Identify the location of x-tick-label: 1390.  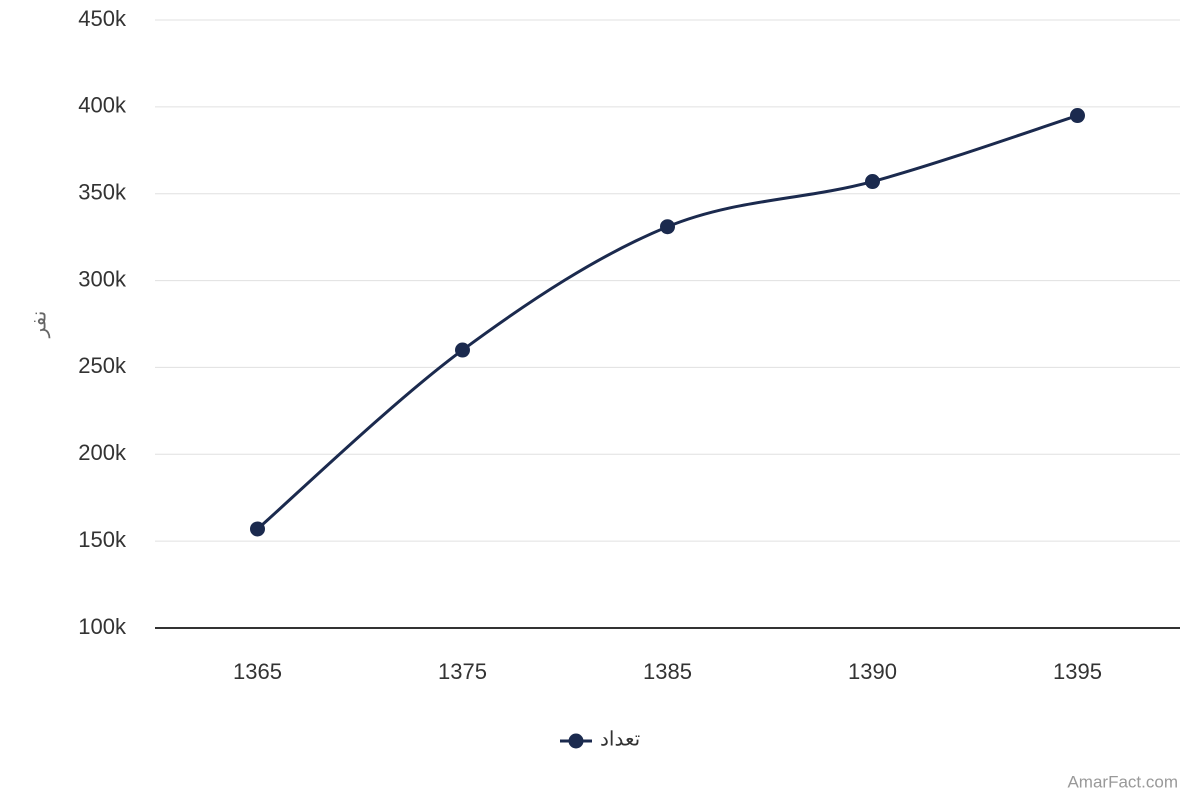
(872, 671).